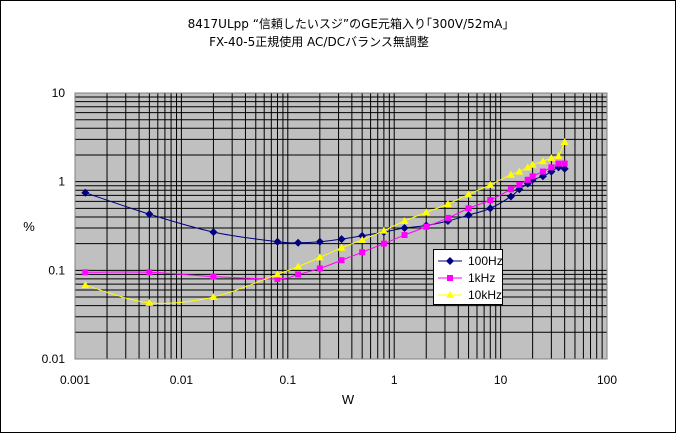 The width and height of the screenshot is (676, 433). Describe the element at coordinates (485, 261) in the screenshot. I see `legend-label-100hz: 100Hz` at that location.